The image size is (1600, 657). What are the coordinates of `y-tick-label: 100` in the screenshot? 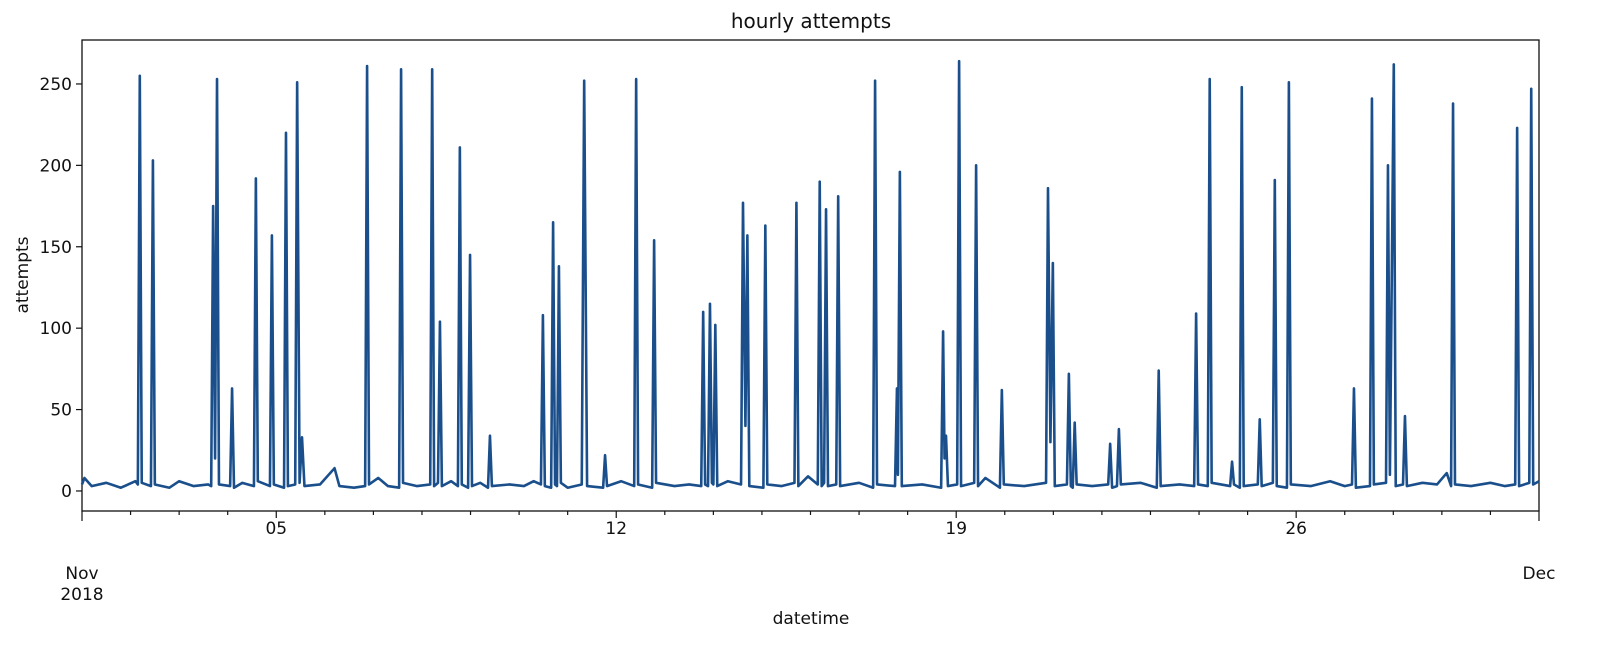 It's located at (56, 329).